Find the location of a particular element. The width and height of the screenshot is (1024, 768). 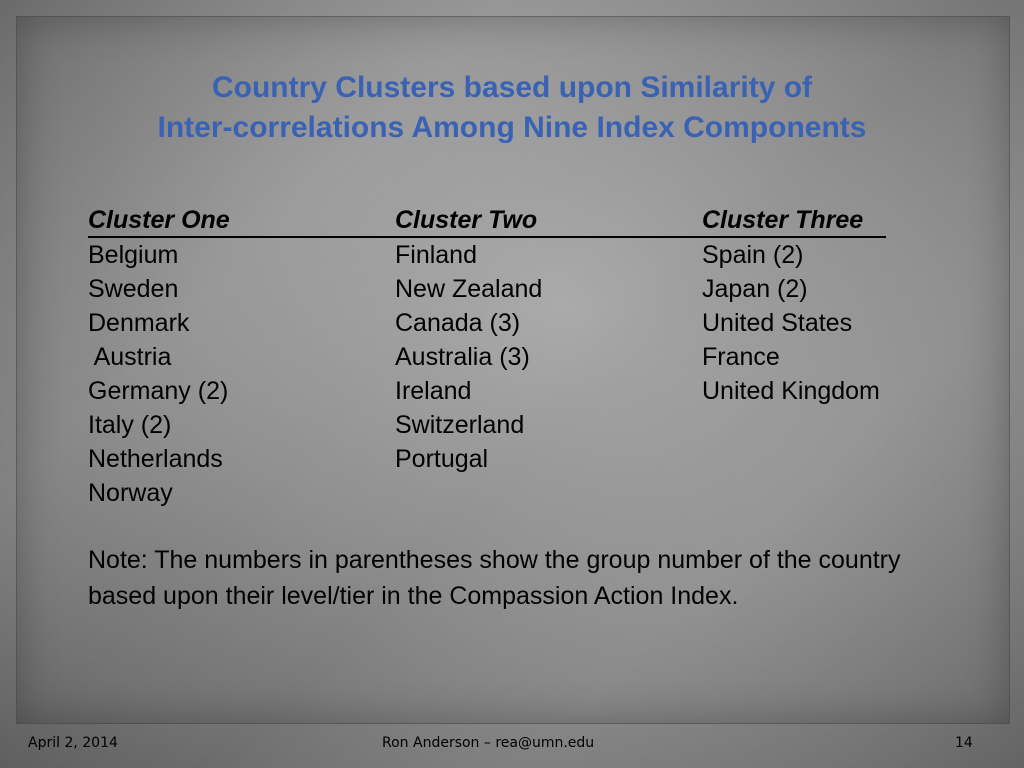

country-item: Portugal is located at coordinates (442, 459).